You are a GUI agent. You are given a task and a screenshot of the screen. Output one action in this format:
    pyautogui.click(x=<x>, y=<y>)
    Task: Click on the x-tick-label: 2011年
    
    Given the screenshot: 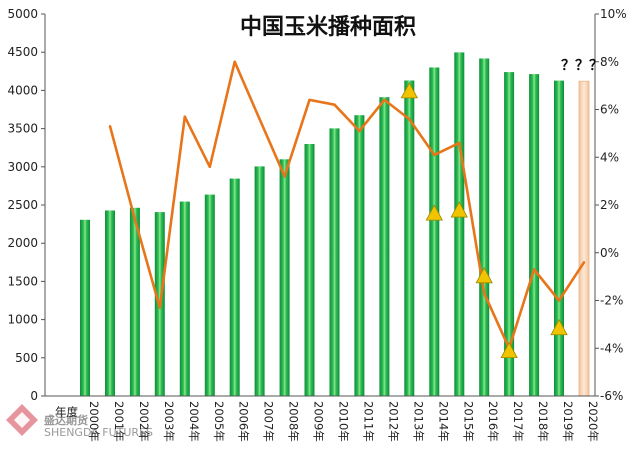 What is the action you would take?
    pyautogui.click(x=368, y=421)
    